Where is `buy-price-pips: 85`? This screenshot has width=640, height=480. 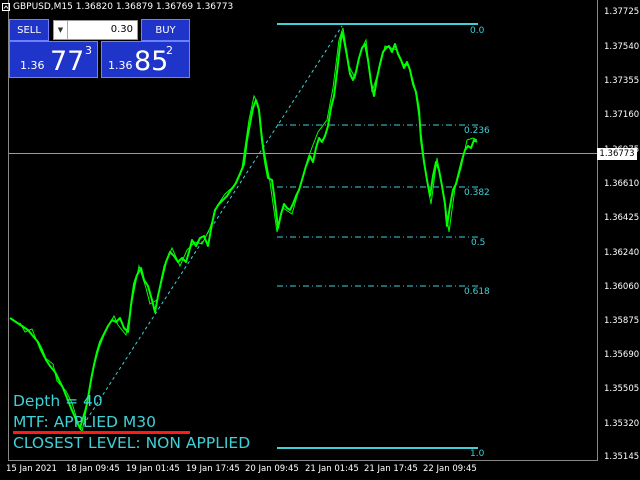 buy-price-pips: 85 is located at coordinates (151, 61).